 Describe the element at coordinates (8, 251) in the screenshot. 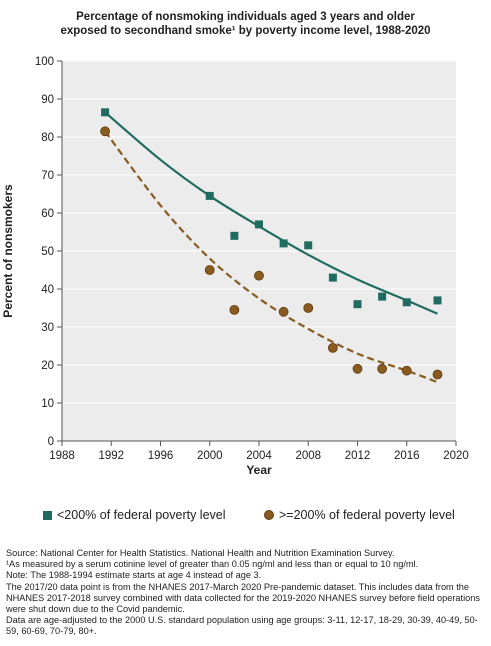

I see `y-axis-label: Percent of nonsmokers` at that location.